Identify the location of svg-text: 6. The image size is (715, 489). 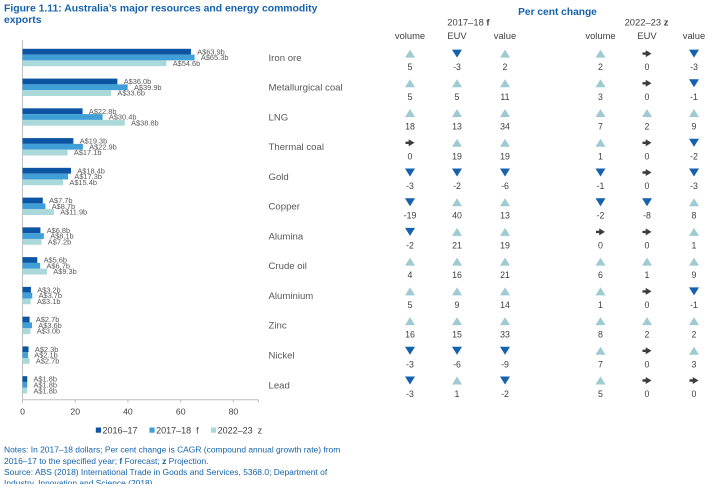
(600, 275).